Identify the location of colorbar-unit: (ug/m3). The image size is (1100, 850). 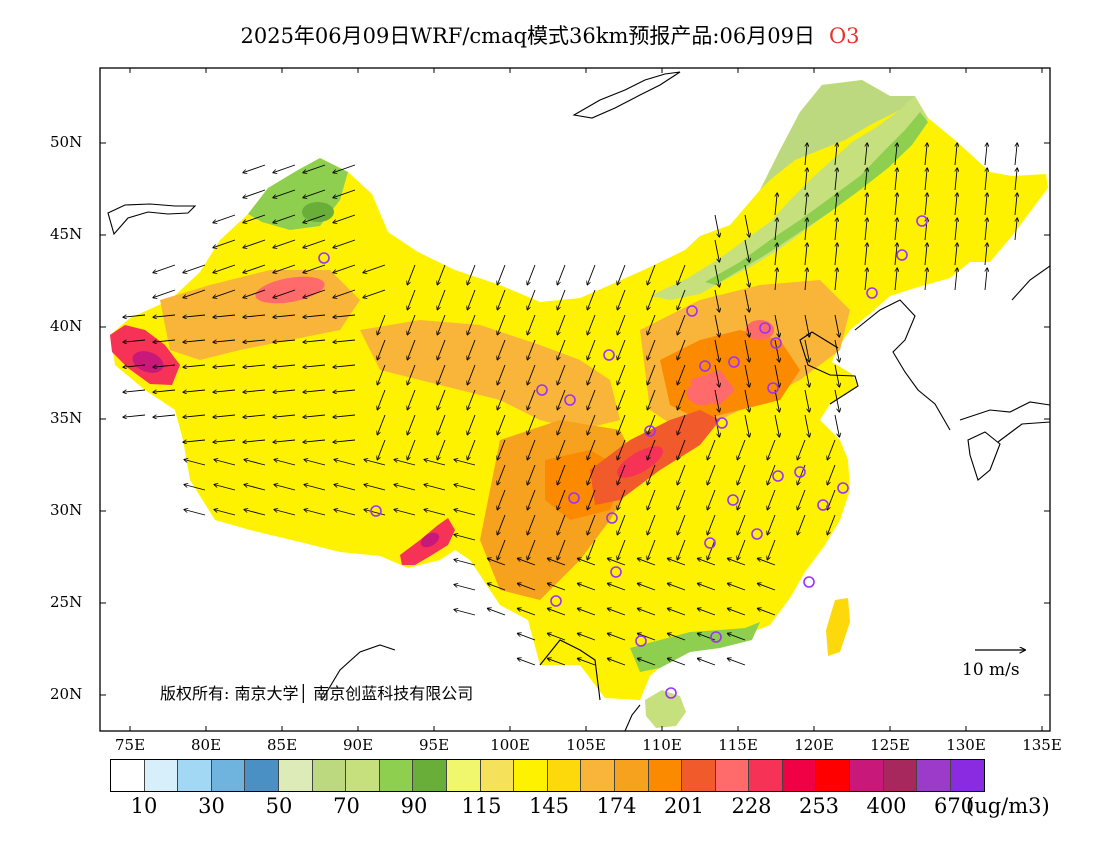
(1008, 806).